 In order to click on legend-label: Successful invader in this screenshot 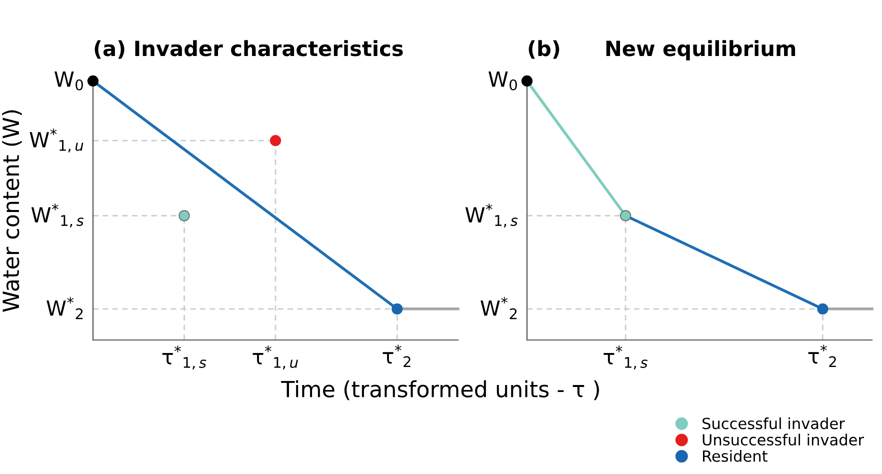, I will do `click(773, 423)`.